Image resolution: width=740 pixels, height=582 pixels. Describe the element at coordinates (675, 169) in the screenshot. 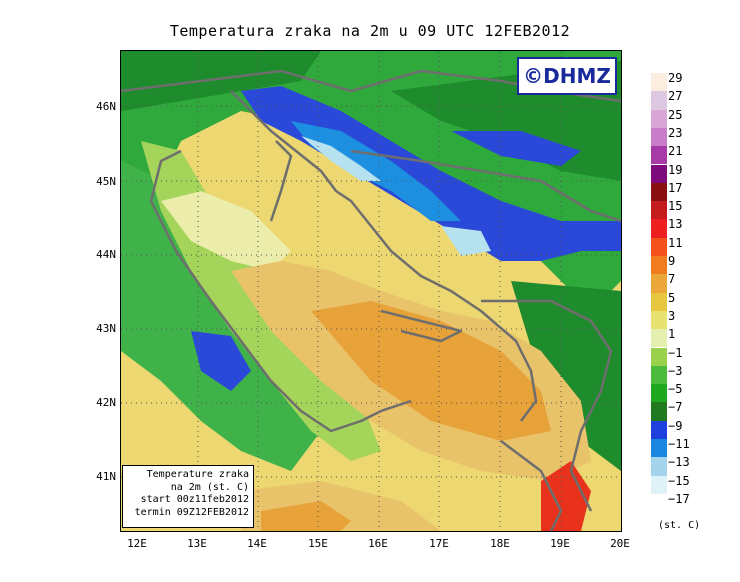

I see `legend-label: 19` at that location.